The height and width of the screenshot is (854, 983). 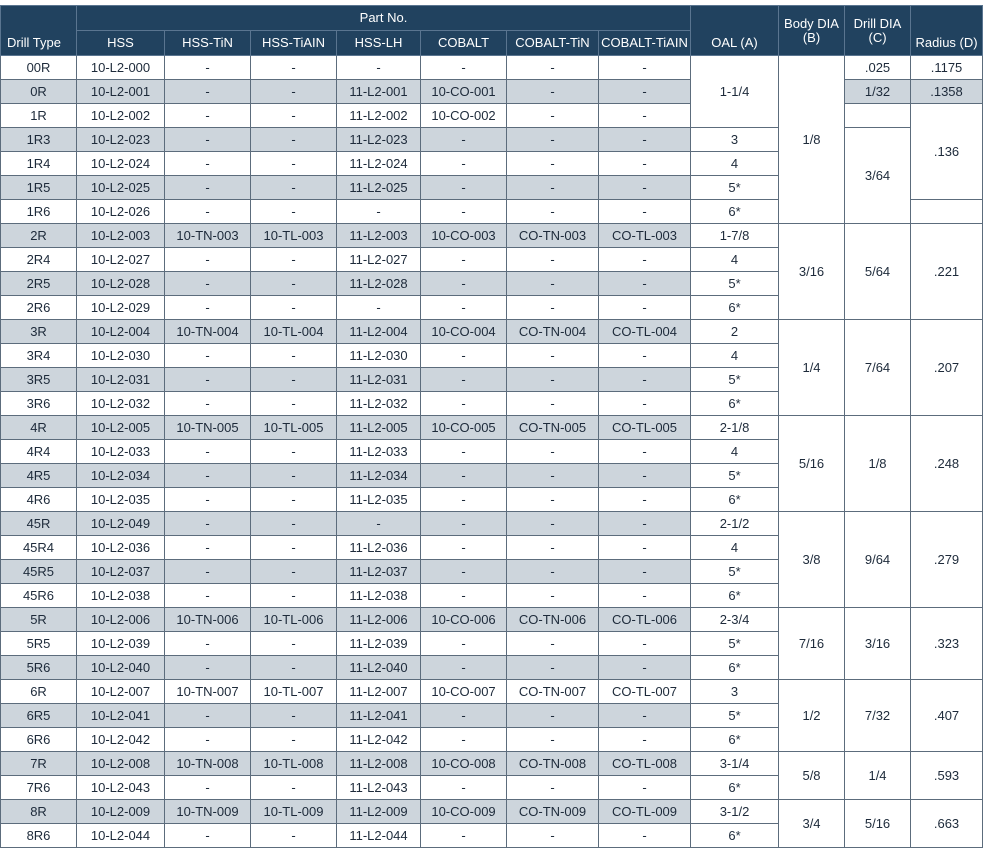 What do you see at coordinates (463, 763) in the screenshot?
I see `cell-cobalt: 10-CO-008` at bounding box center [463, 763].